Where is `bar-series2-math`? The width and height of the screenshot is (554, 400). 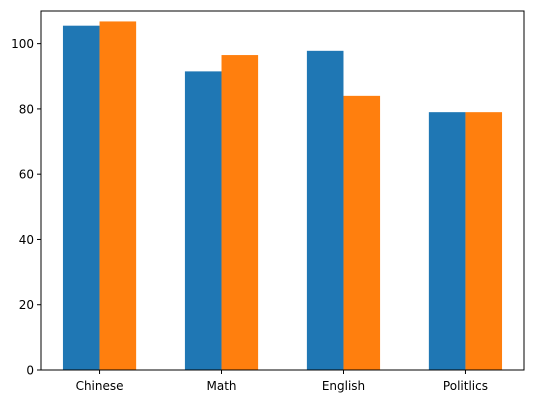 bar-series2-math is located at coordinates (240, 213).